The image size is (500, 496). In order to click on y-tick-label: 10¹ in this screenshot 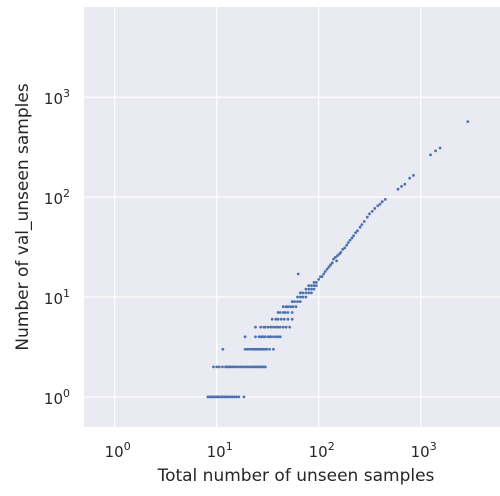, I will do `click(57, 297)`.